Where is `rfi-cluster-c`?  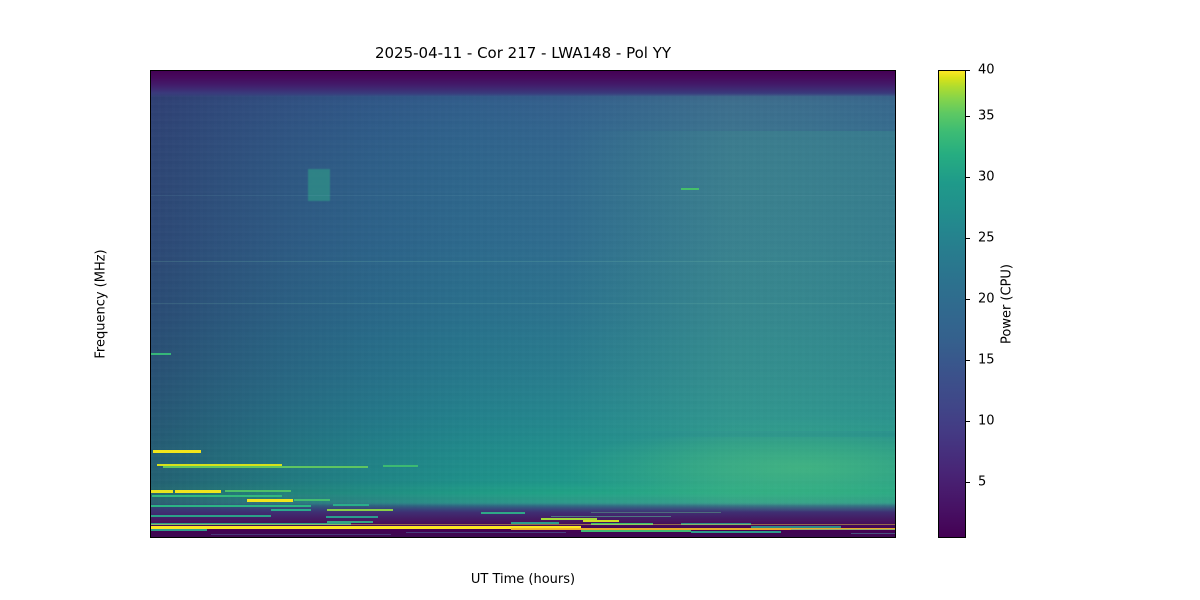 rfi-cluster-c is located at coordinates (601, 521).